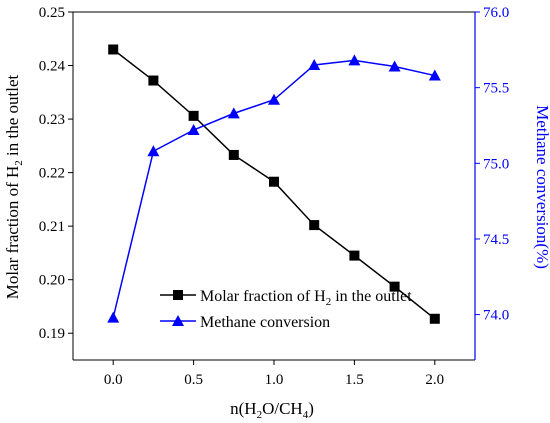  What do you see at coordinates (274, 380) in the screenshot?
I see `x-tick-label: 1.0` at bounding box center [274, 380].